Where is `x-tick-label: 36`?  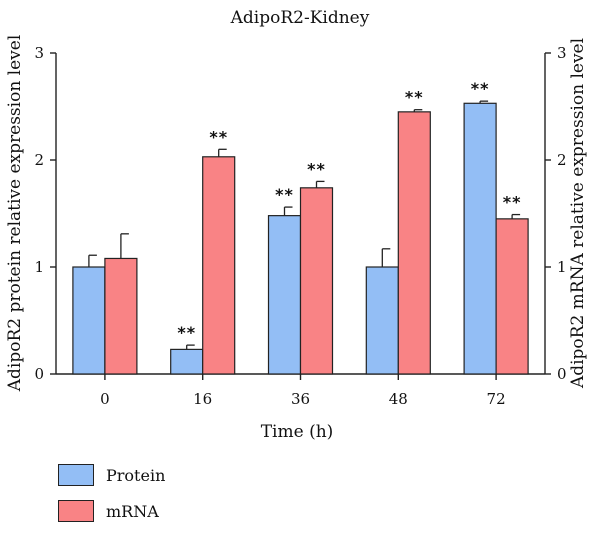
x-tick-label: 36 is located at coordinates (300, 399).